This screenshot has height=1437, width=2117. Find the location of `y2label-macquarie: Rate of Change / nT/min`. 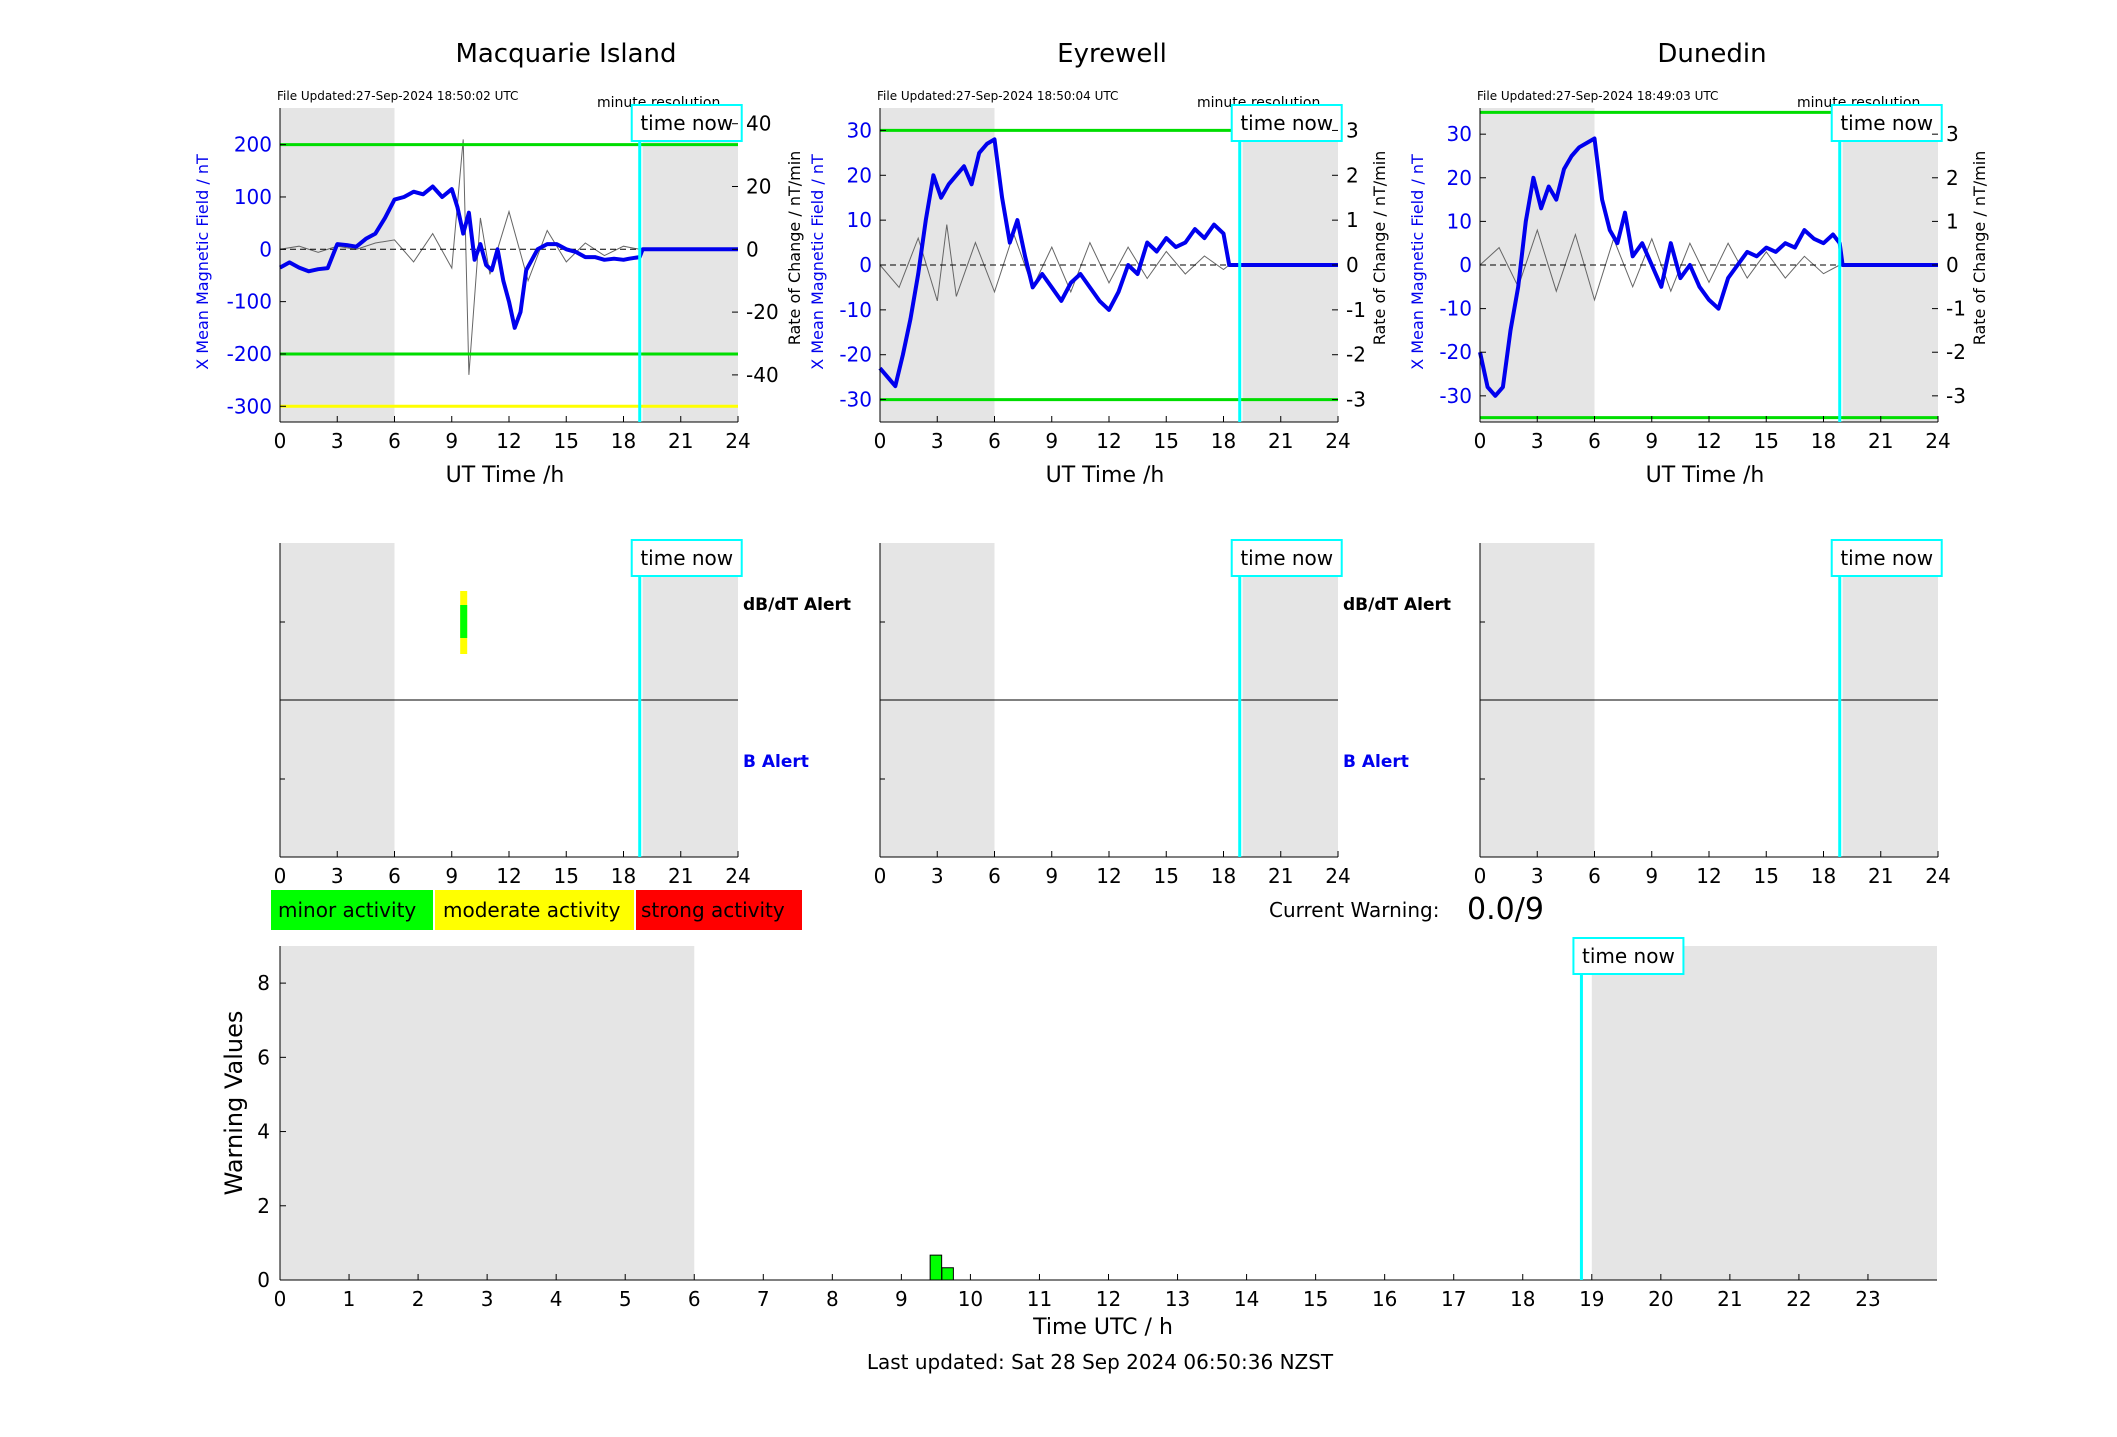

y2label-macquarie: Rate of Change / nT/min is located at coordinates (794, 248).